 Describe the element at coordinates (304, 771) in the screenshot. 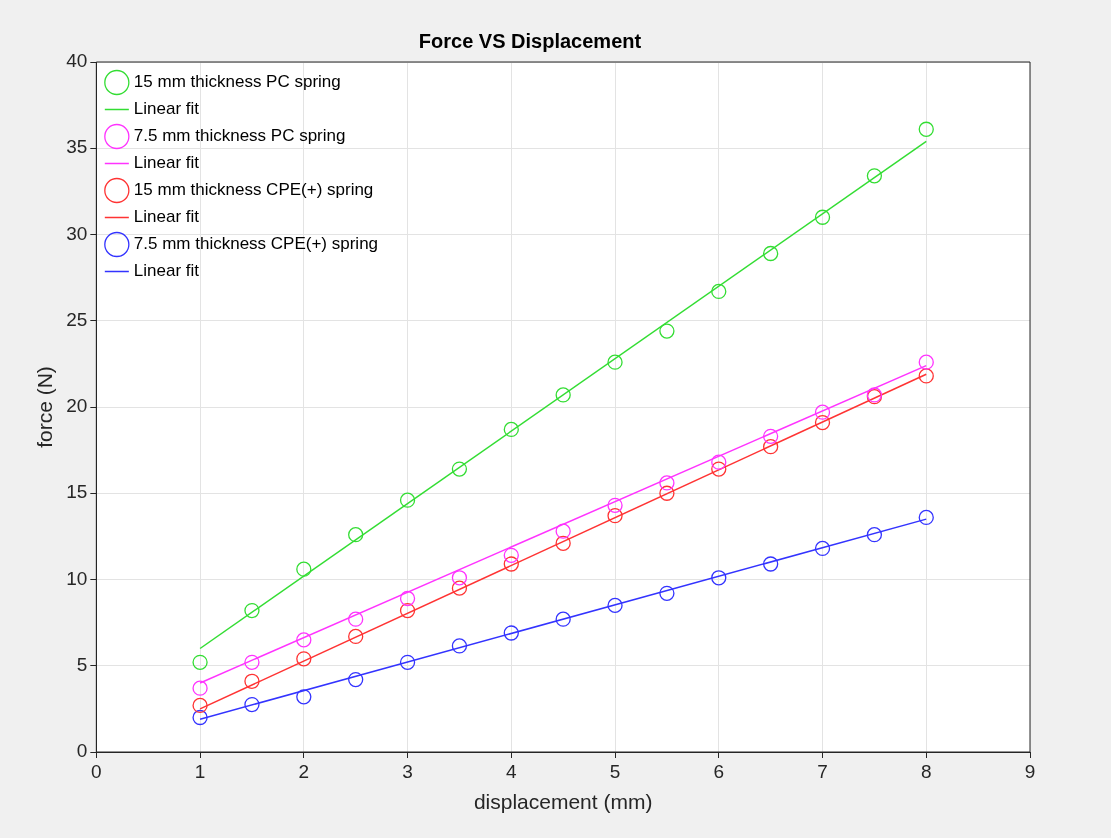

I see `x-tick-label: 2` at that location.